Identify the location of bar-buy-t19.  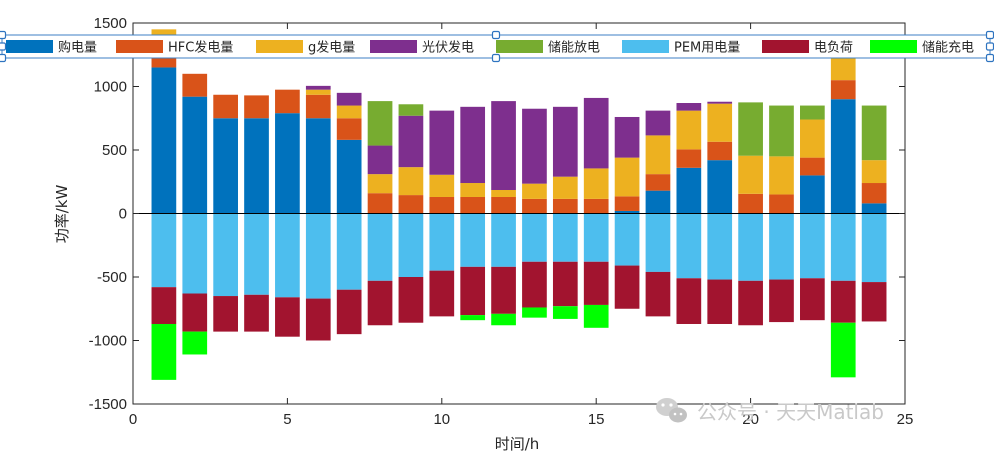
(720, 187).